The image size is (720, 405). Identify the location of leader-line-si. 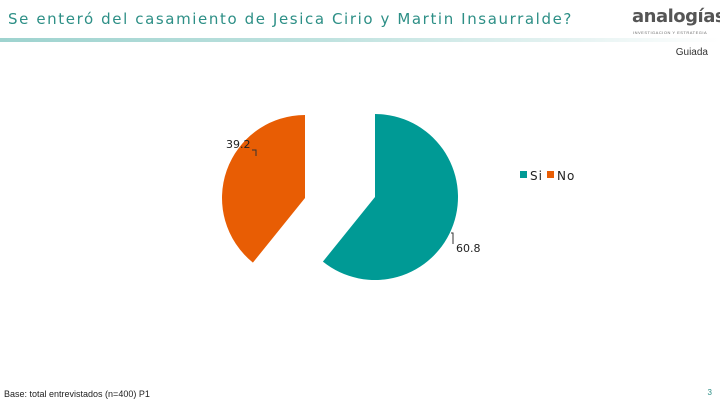
(452, 238).